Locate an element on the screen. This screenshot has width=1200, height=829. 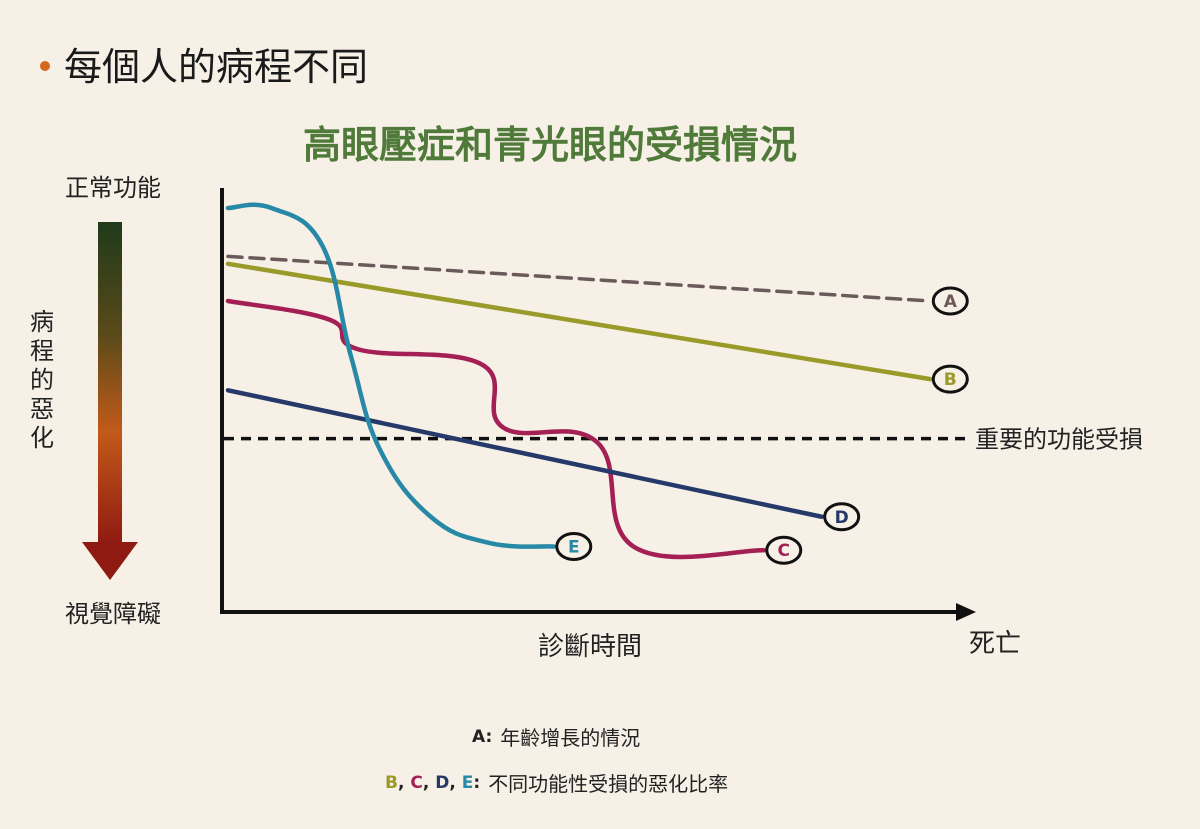
svg-text: A is located at coordinates (951, 302).